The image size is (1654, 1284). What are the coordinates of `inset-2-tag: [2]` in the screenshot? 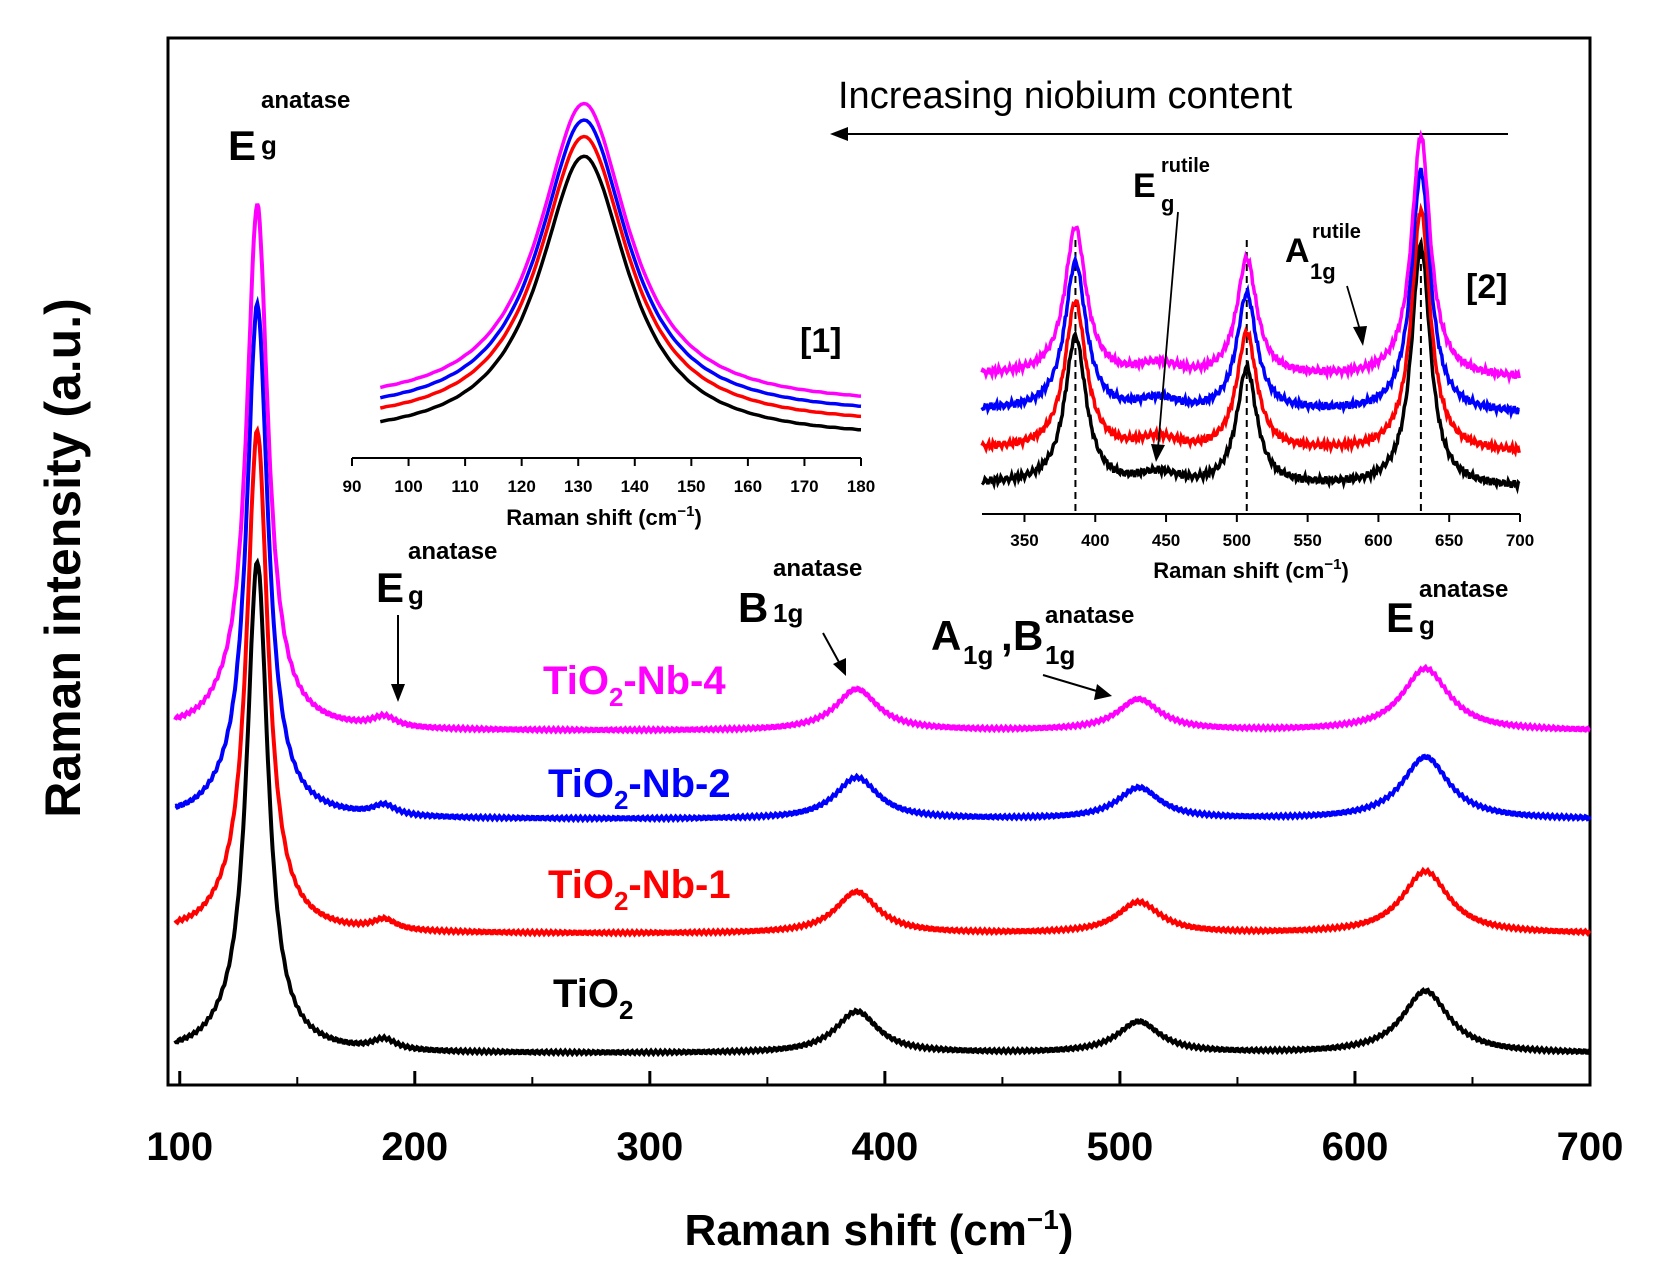 It's located at (1487, 287).